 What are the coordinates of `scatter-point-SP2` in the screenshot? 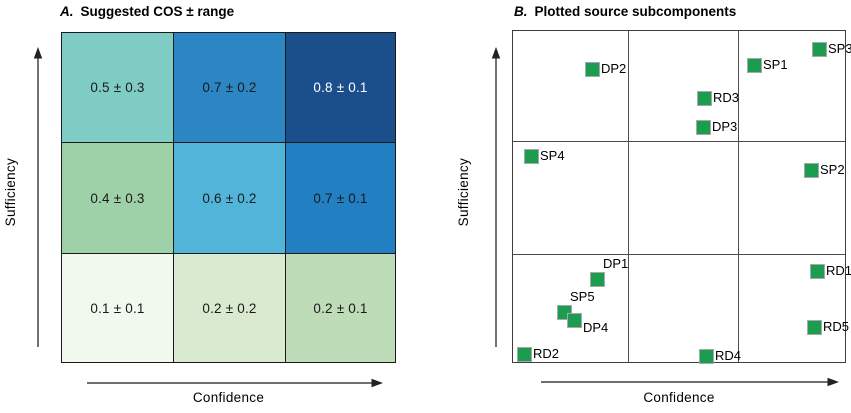 It's located at (811, 170).